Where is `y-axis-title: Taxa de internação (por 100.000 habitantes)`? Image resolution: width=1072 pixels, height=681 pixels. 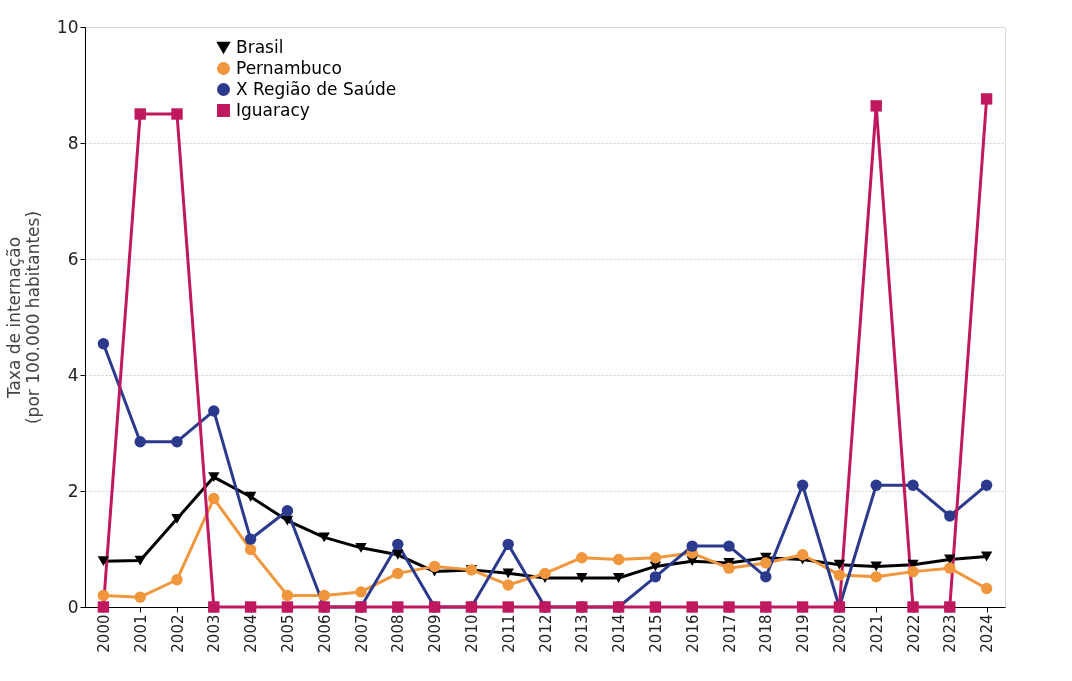
y-axis-title: Taxa de internação (por 100.000 habitantes) is located at coordinates (23, 317).